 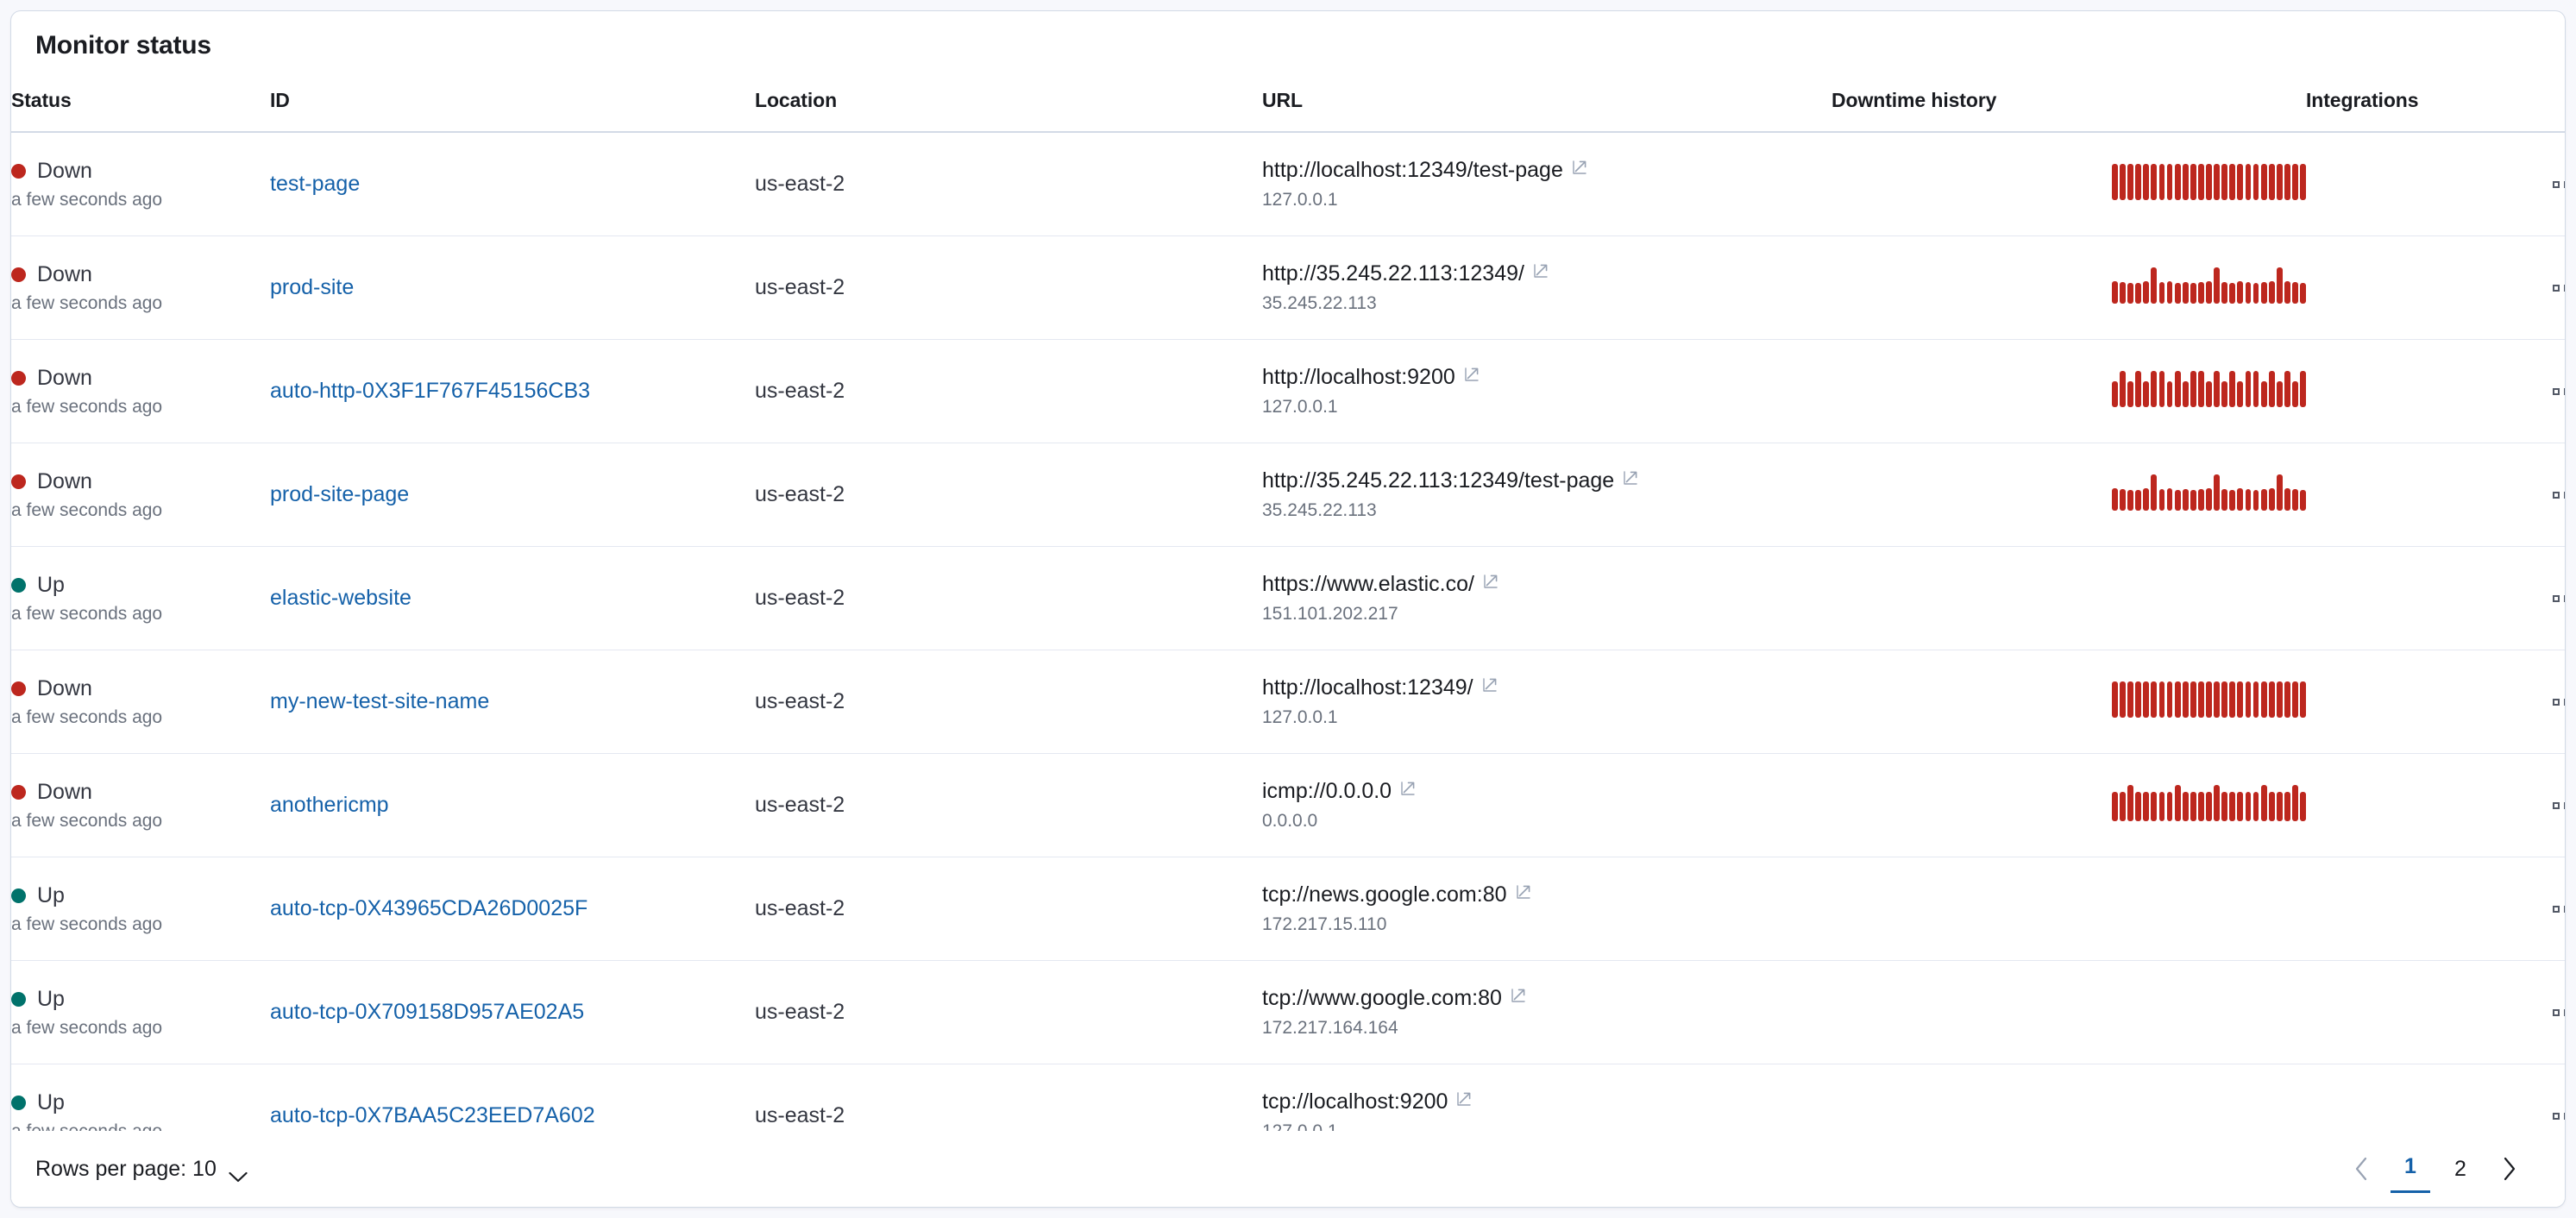 What do you see at coordinates (380, 701) in the screenshot?
I see `monitor-id-link: my-new-test-site-name` at bounding box center [380, 701].